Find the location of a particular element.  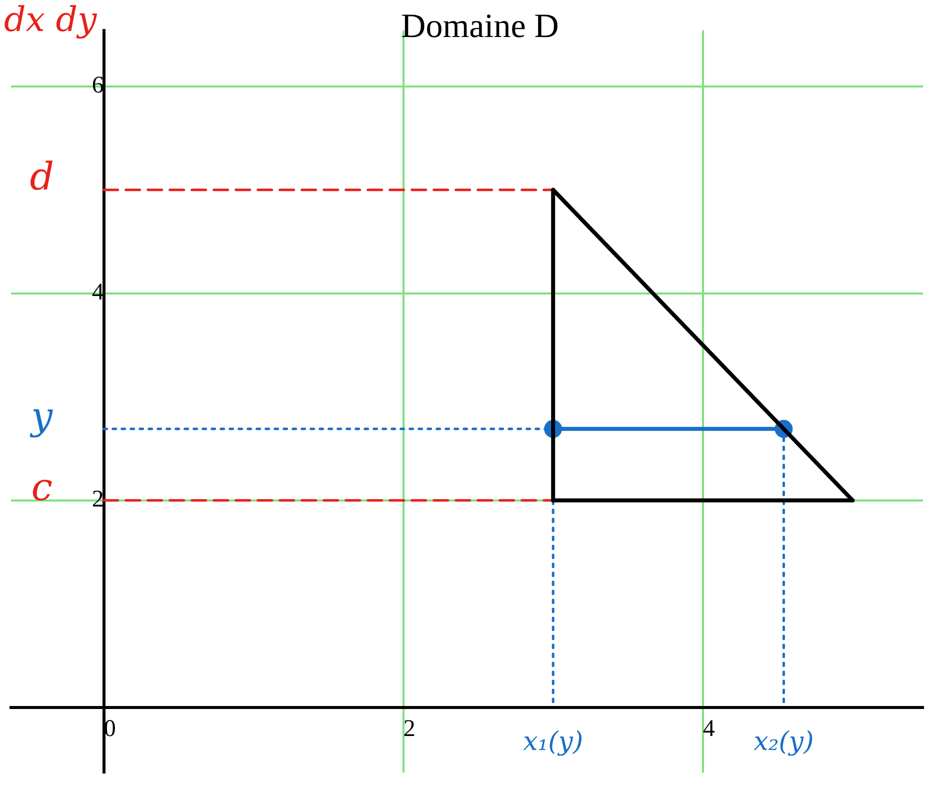

x-tick-label: 2 is located at coordinates (409, 729).